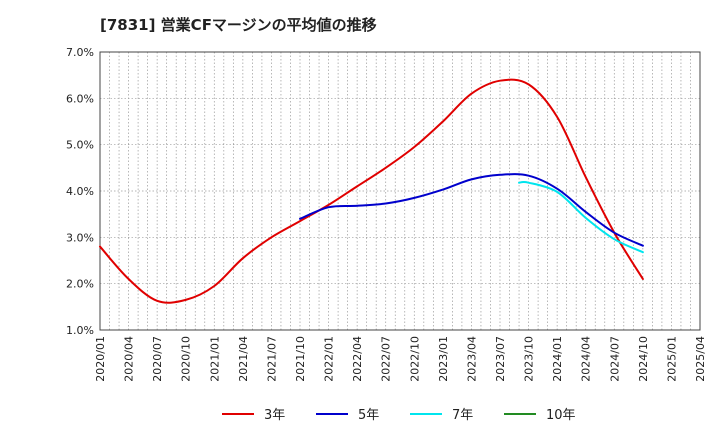  What do you see at coordinates (586, 359) in the screenshot?
I see `x-tick-label: 2024/04` at bounding box center [586, 359].